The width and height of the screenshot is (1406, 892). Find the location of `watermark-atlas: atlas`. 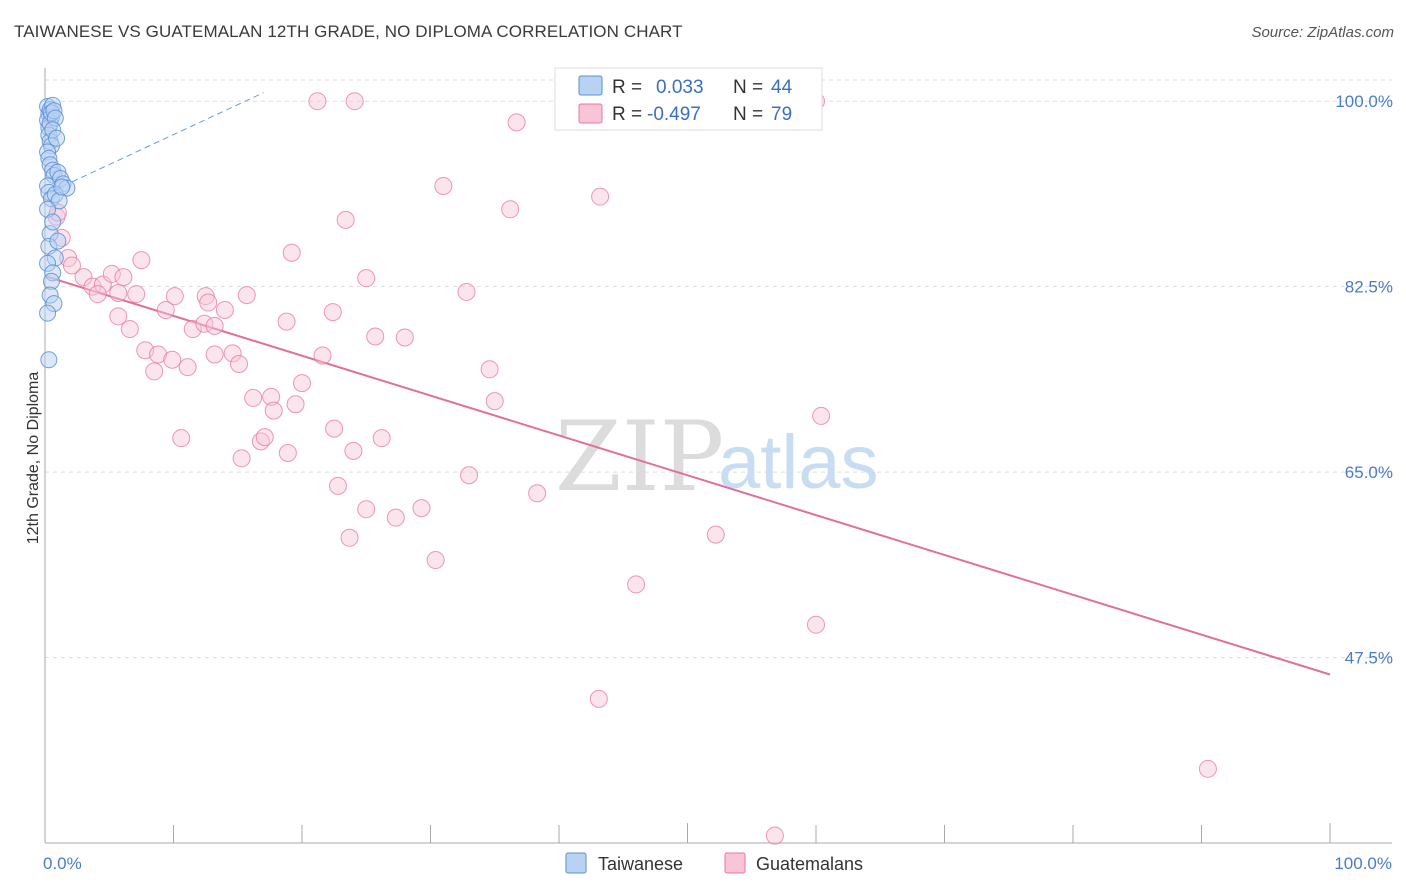

watermark-atlas: atlas is located at coordinates (798, 462).